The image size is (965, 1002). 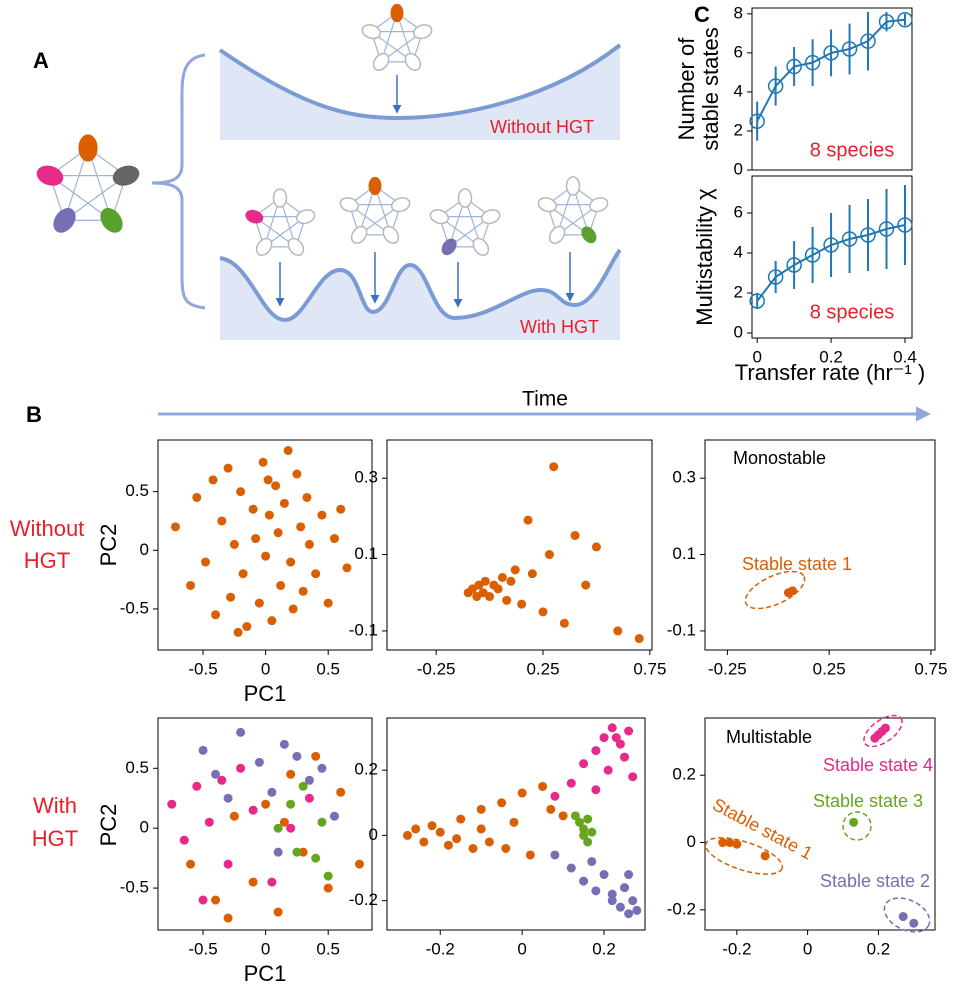 I want to click on row-label: Without, so click(x=47, y=528).